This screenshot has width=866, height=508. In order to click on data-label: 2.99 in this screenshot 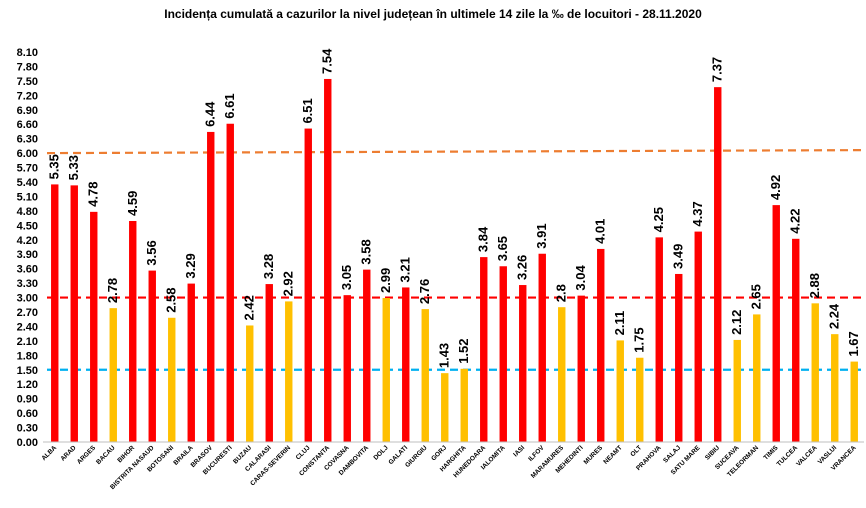, I will do `click(385, 280)`.